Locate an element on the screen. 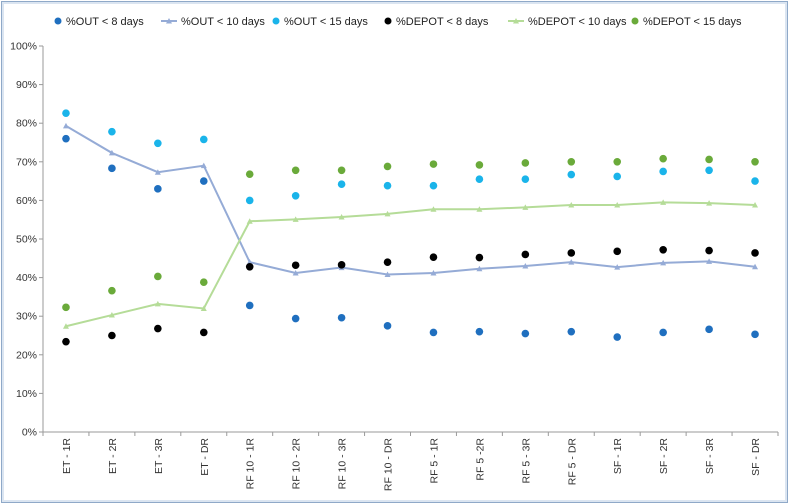 This screenshot has width=789, height=504. y-tick-label: 100% is located at coordinates (23, 47).